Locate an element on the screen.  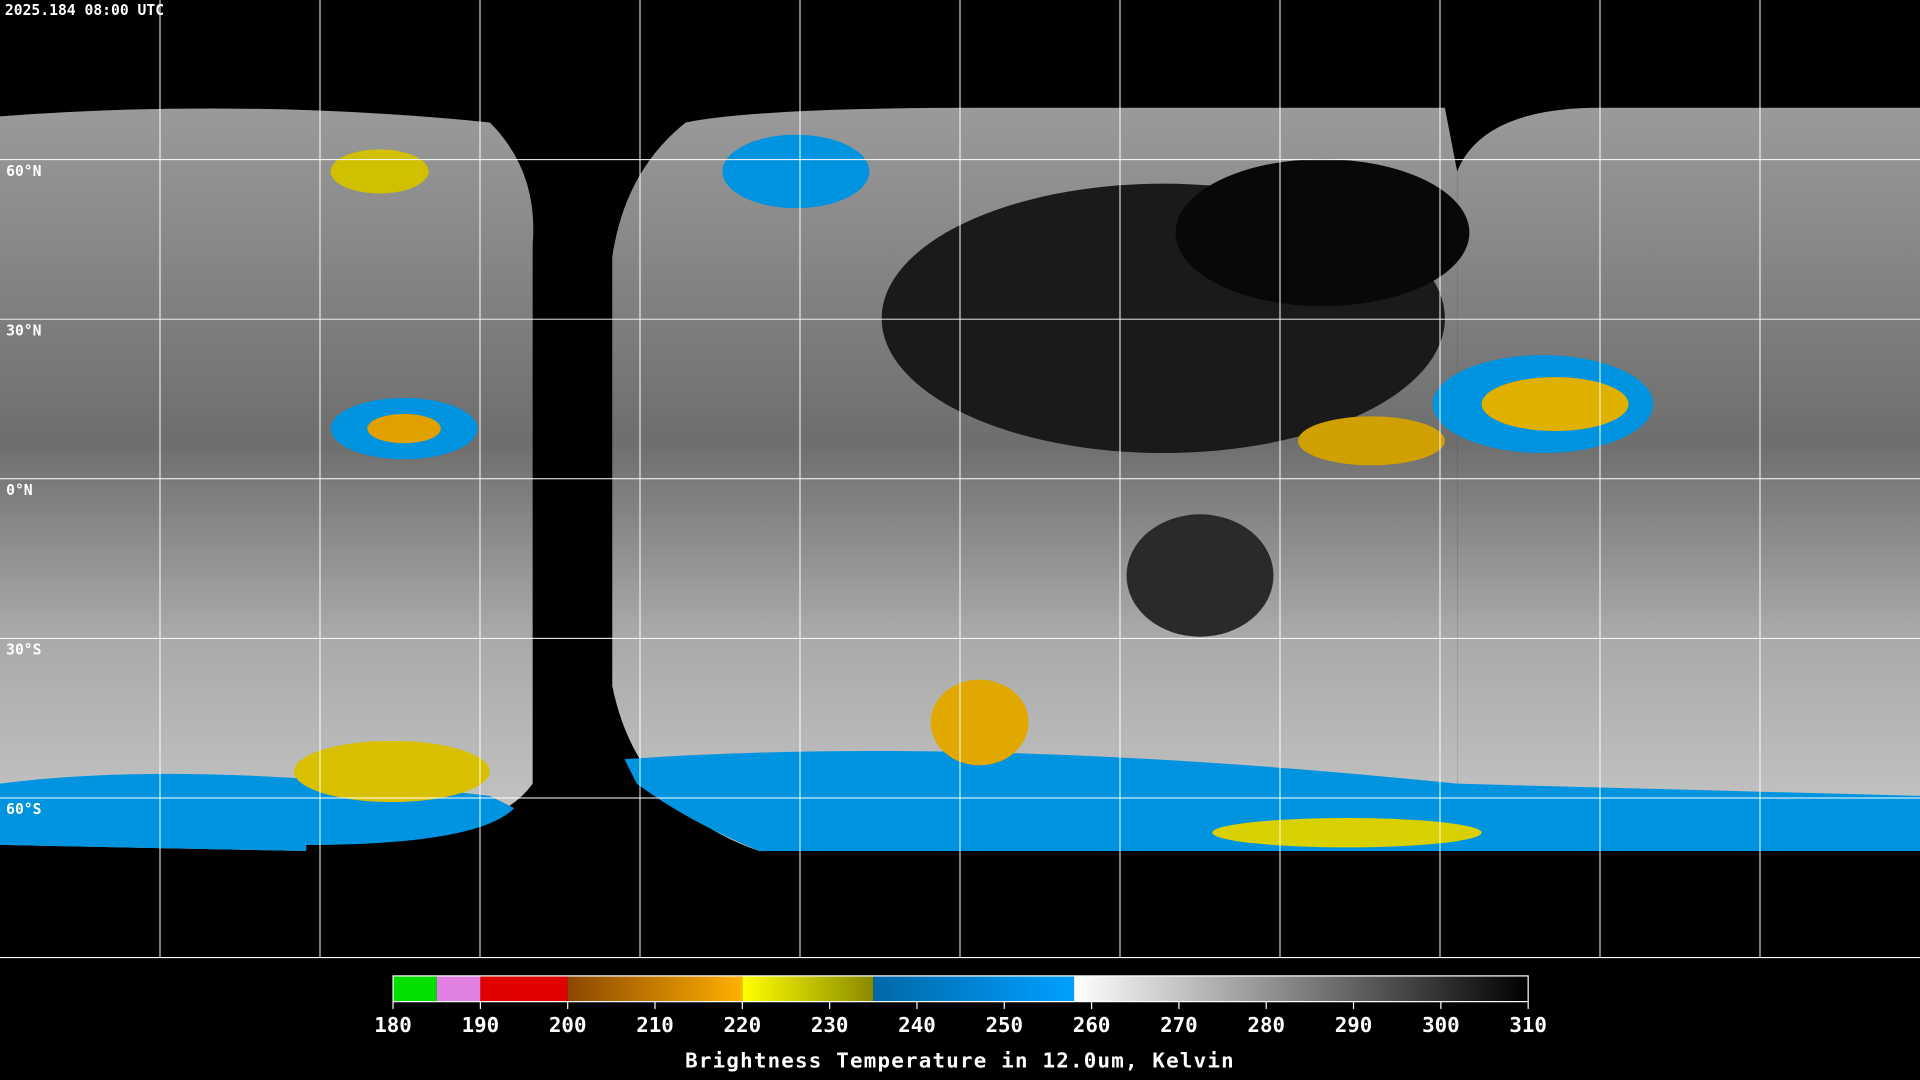
colorbar-frame is located at coordinates (960, 989).